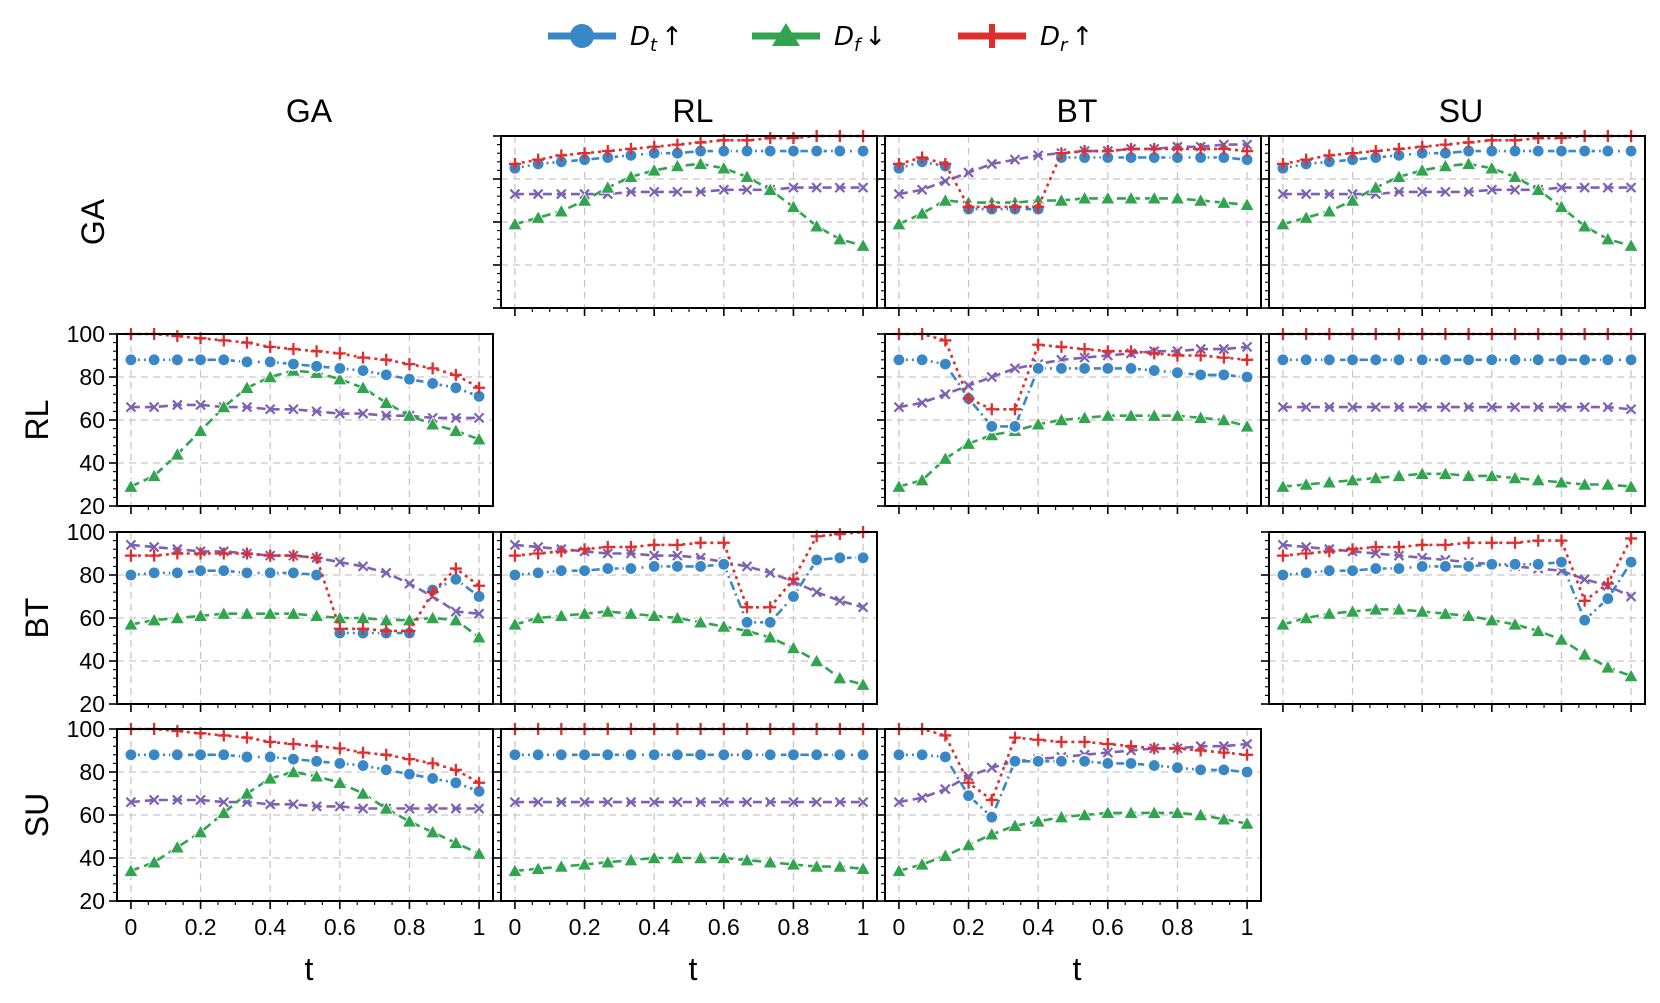 Image resolution: width=1660 pixels, height=1003 pixels. I want to click on y-tick-label: 100, so click(86, 729).